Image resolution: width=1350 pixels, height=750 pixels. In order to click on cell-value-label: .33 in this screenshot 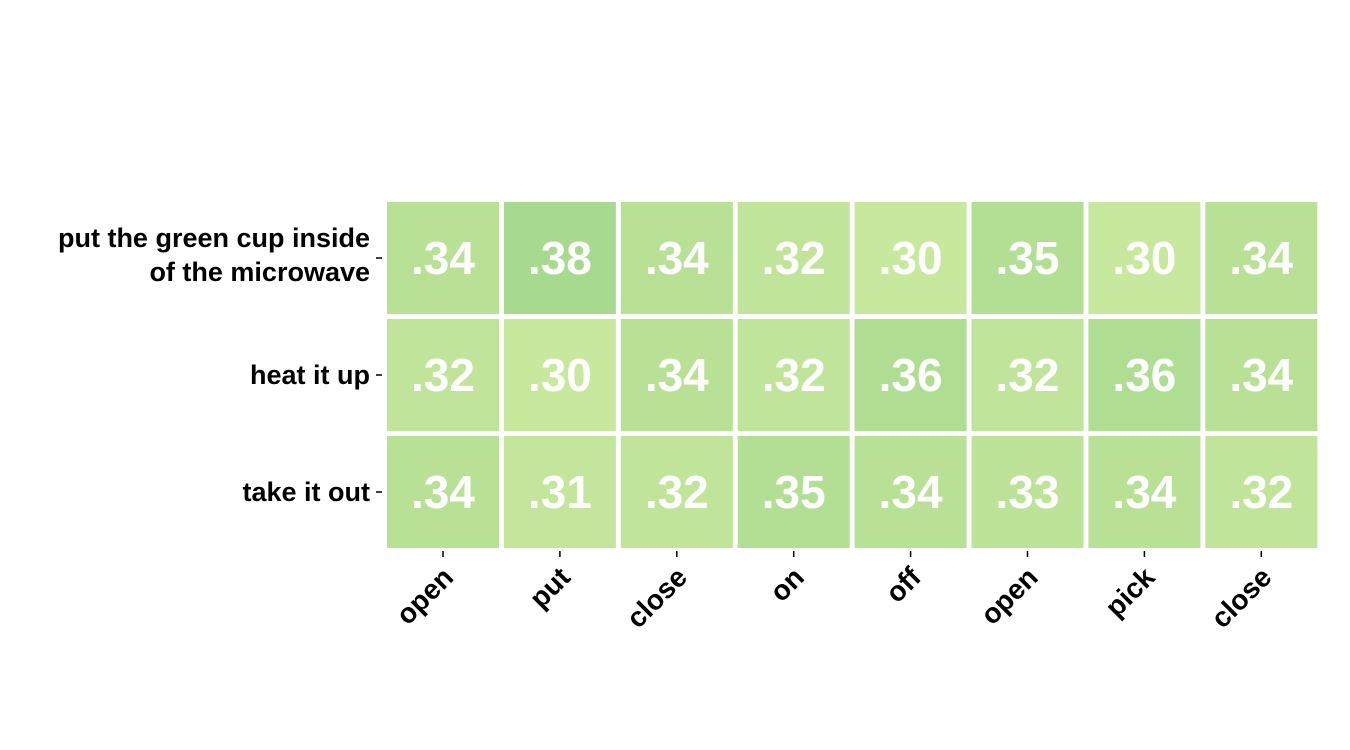, I will do `click(1028, 492)`.